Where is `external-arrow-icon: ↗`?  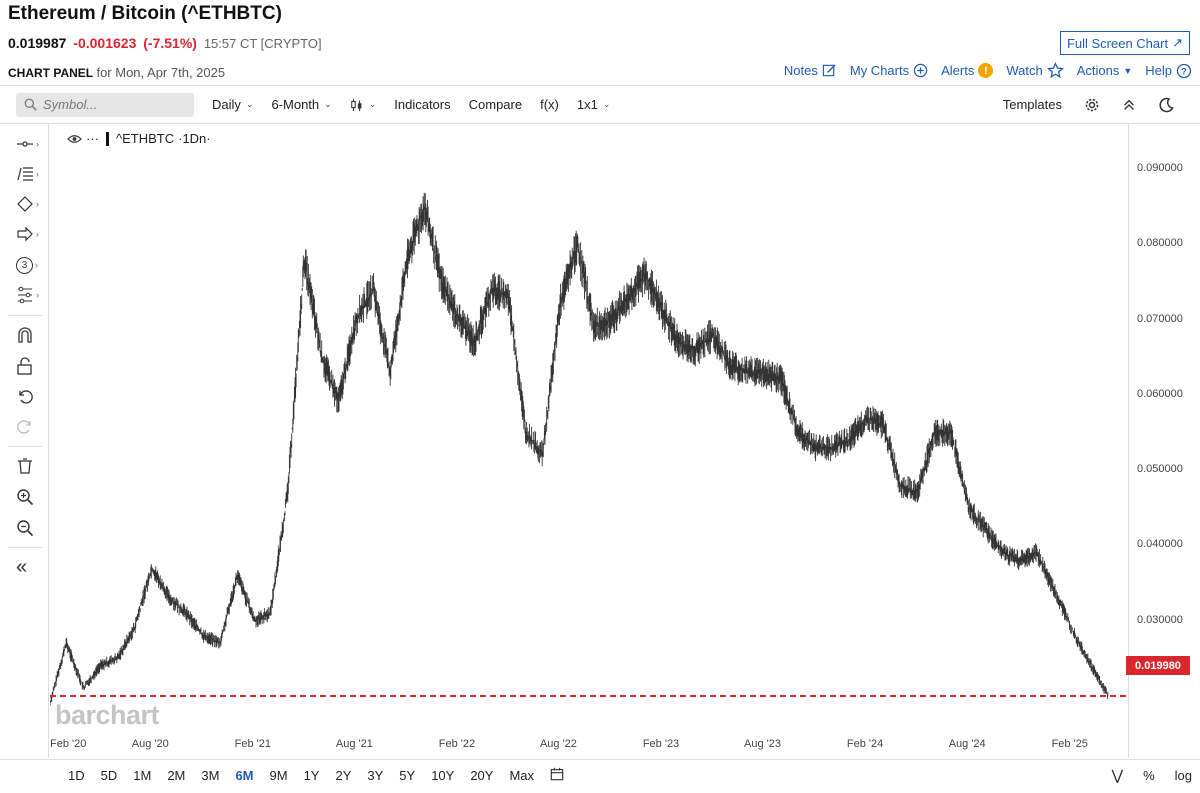 external-arrow-icon: ↗ is located at coordinates (1177, 42).